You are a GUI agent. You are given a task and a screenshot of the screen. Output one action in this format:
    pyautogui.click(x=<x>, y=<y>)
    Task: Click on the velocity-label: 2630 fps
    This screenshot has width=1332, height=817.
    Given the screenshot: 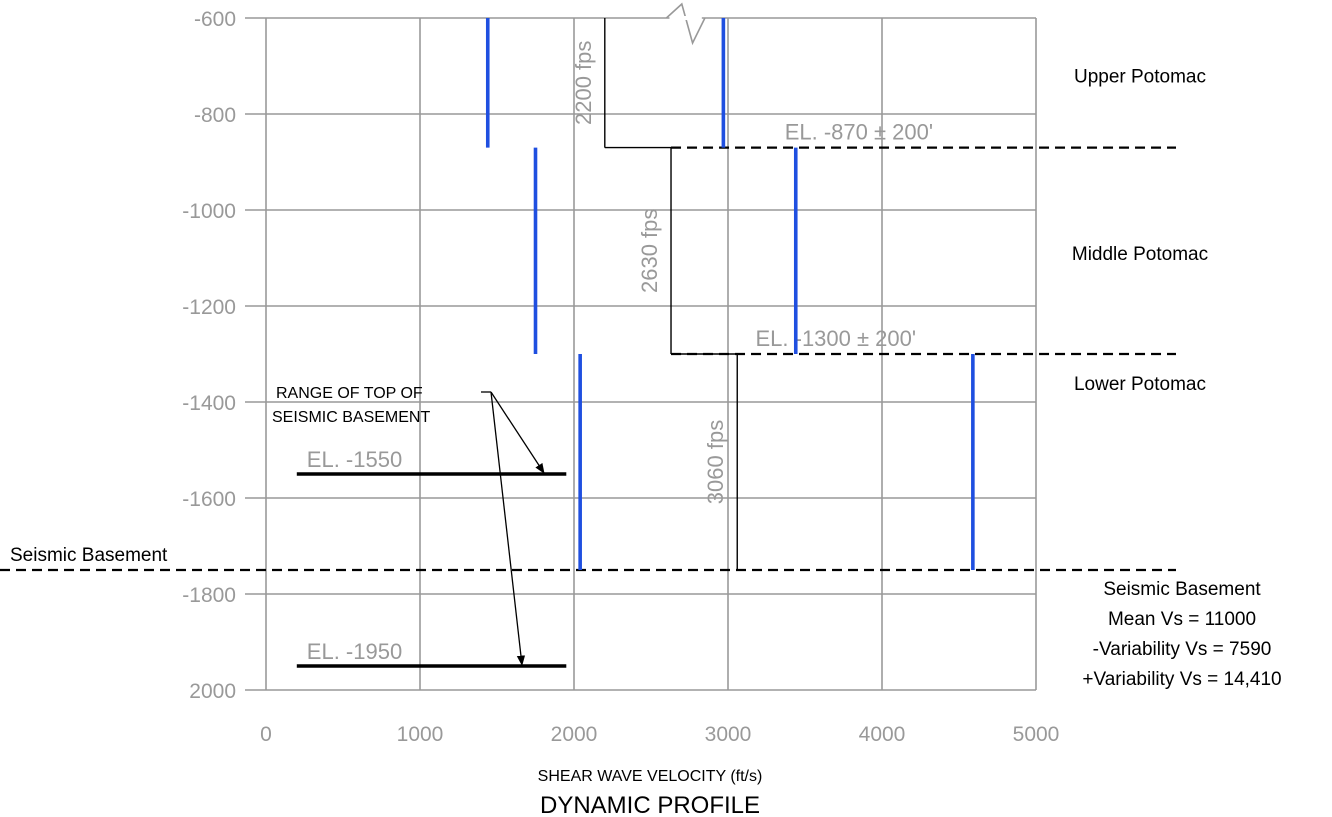 What is the action you would take?
    pyautogui.click(x=649, y=251)
    